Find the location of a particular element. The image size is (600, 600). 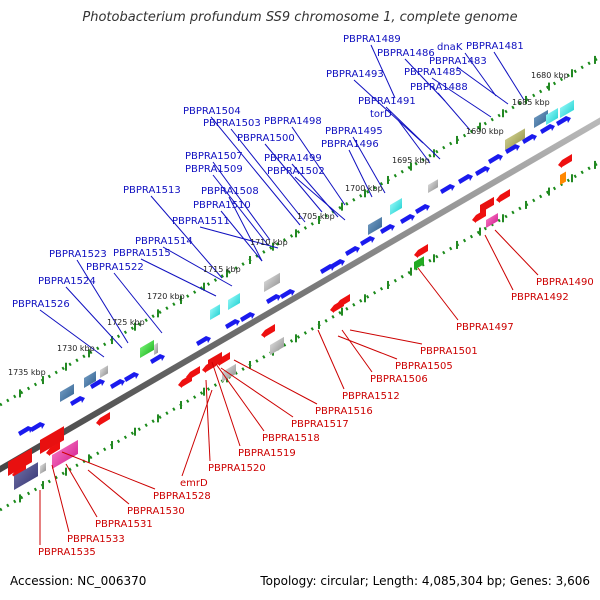

reverse-gene-label: PBPRA1531 is located at coordinates (124, 524).